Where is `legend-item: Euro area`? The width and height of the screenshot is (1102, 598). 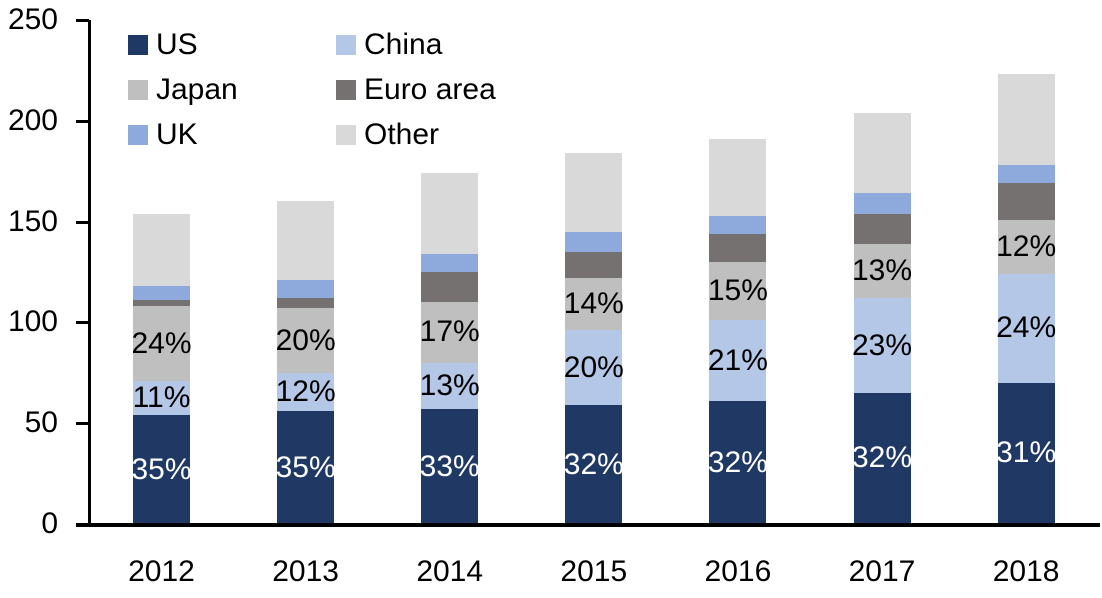
legend-item: Euro area is located at coordinates (440, 90).